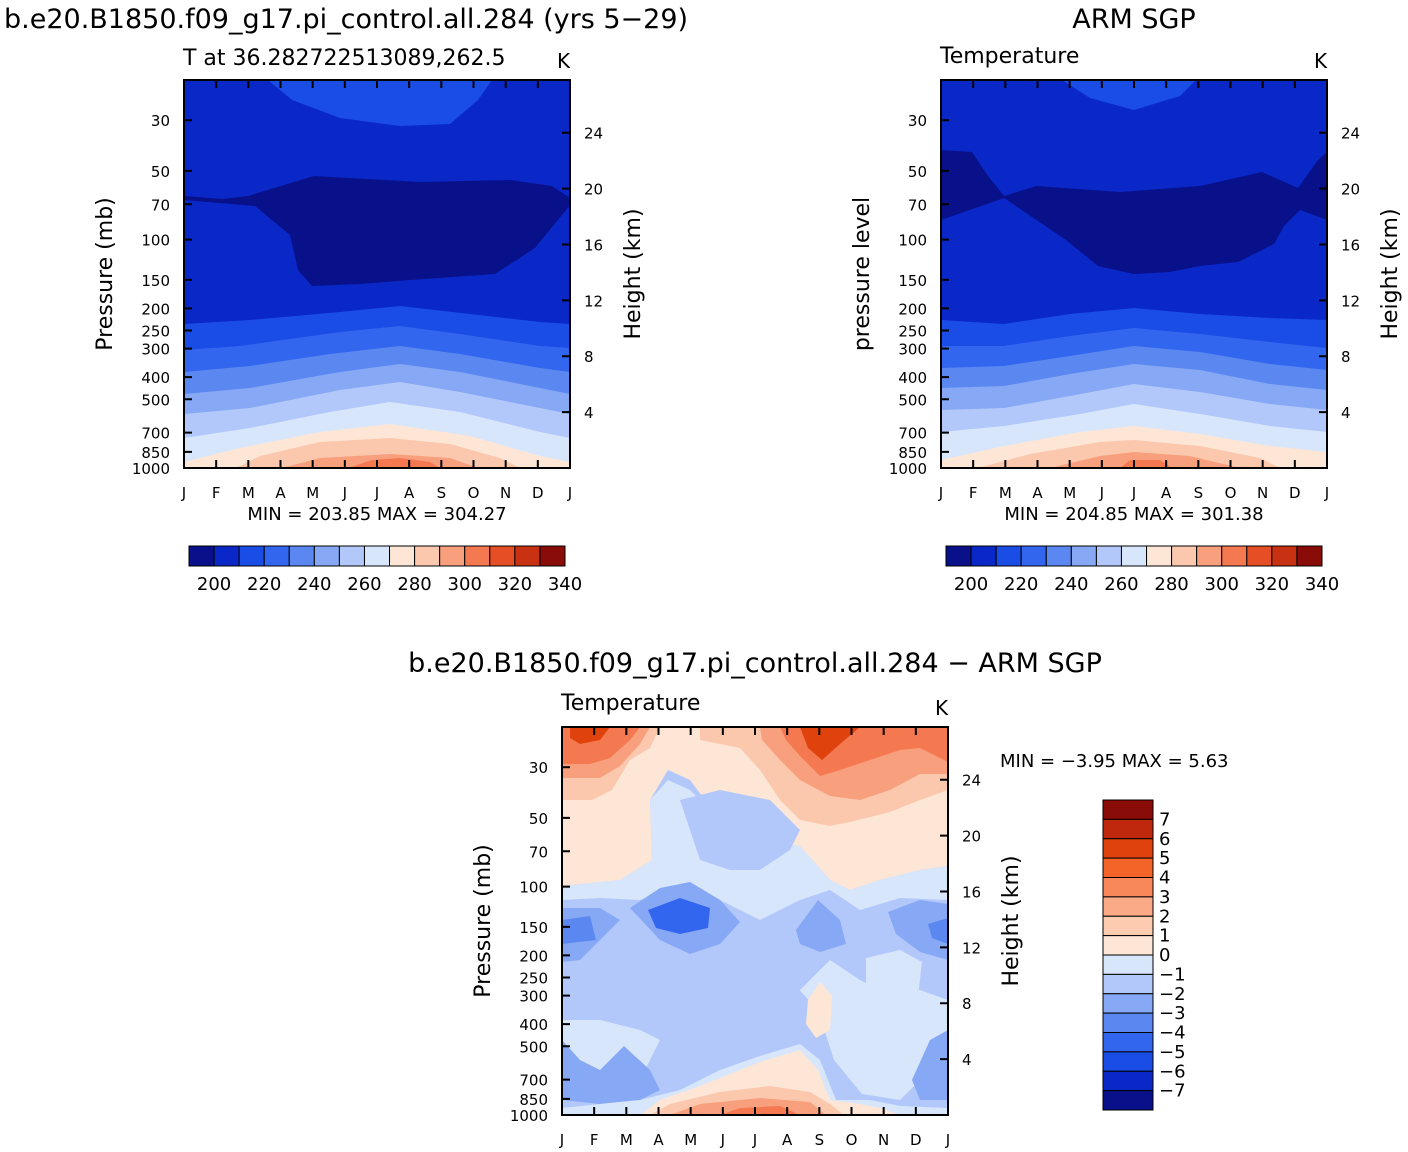 The image size is (1408, 1152). I want to click on panel-obs-title: ARM SGP, so click(1133, 19).